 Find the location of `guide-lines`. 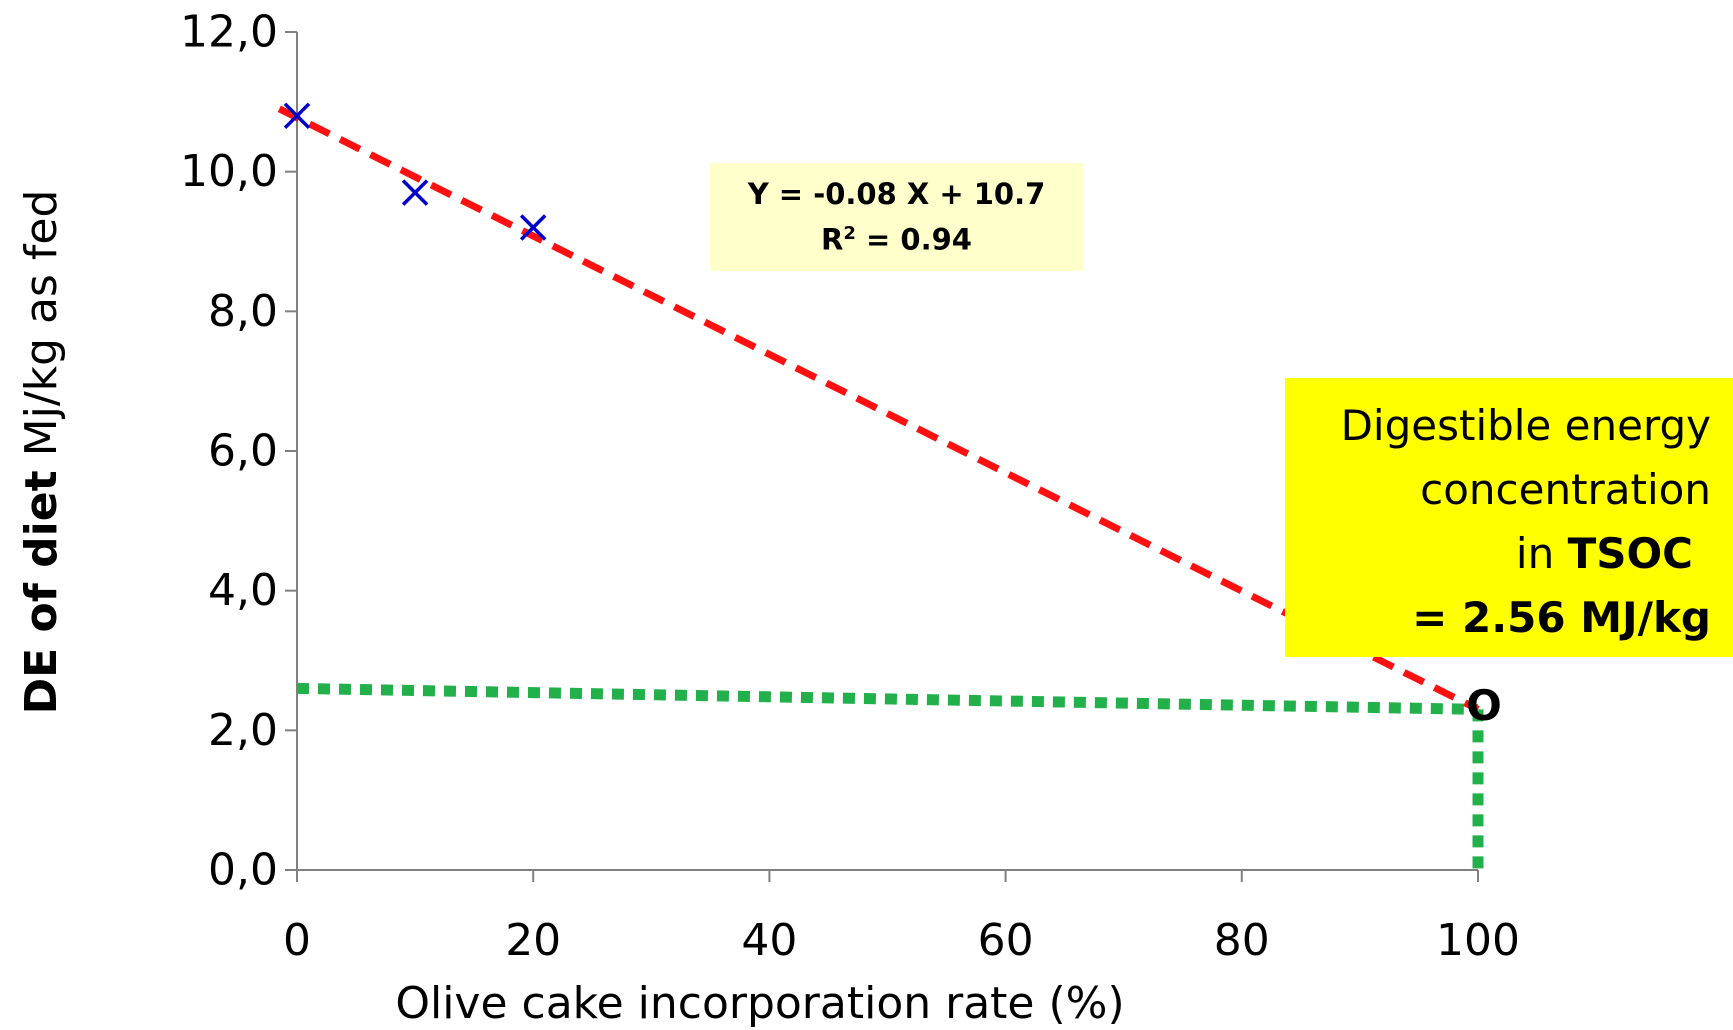

guide-lines is located at coordinates (890, 776).